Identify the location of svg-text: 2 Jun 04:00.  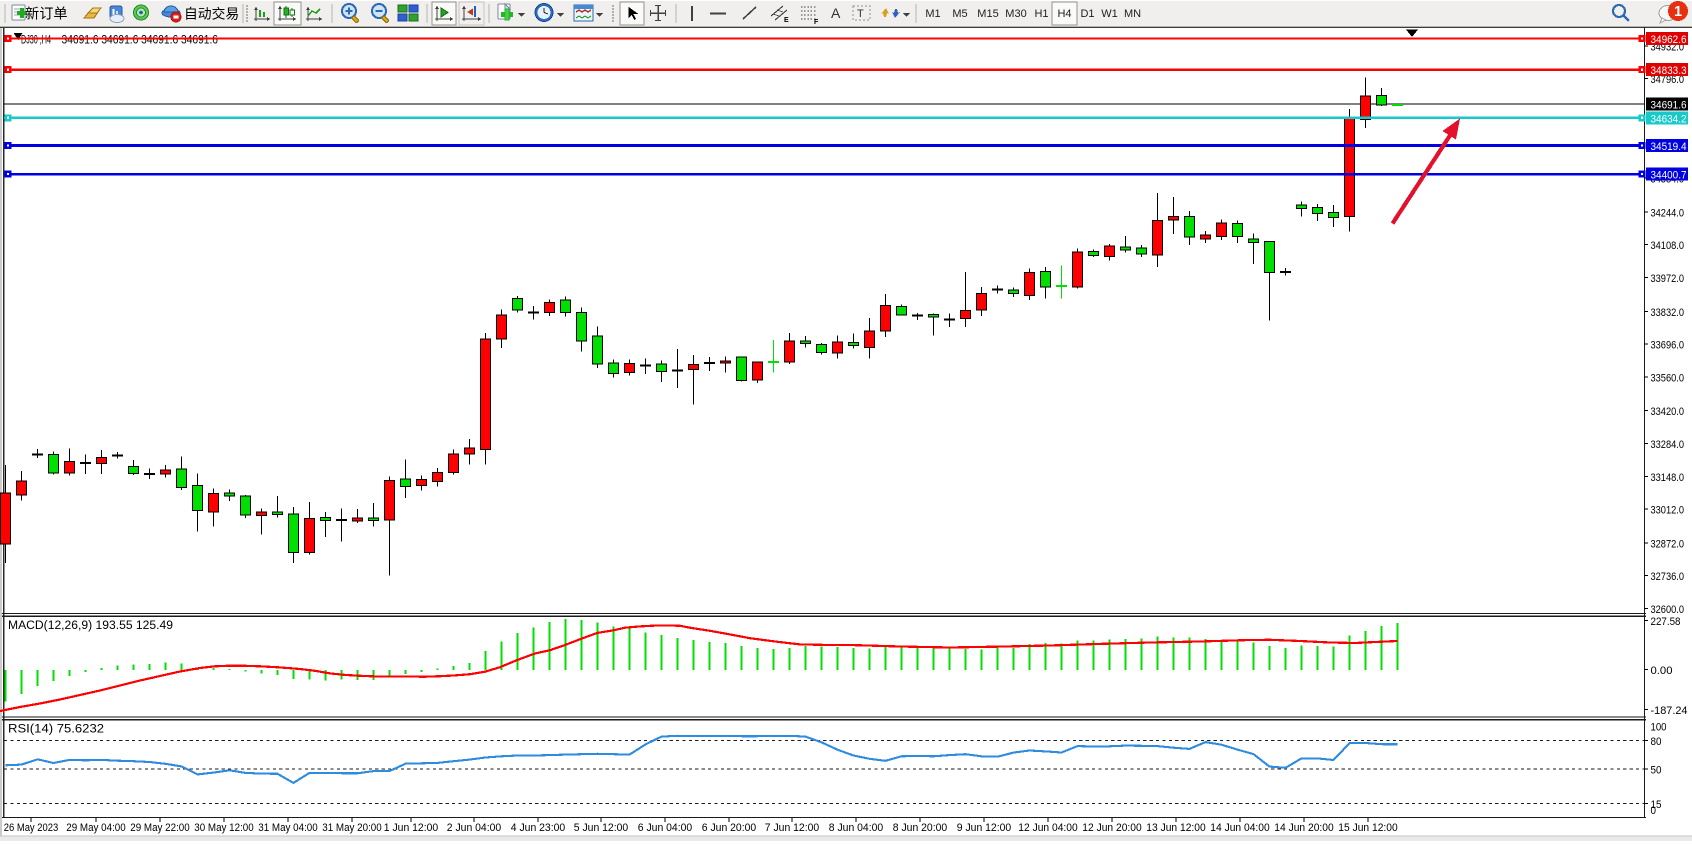
(474, 828).